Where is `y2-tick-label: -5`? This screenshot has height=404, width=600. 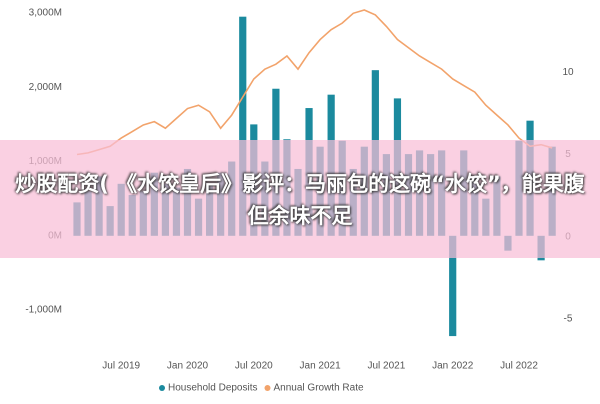
y2-tick-label: -5 is located at coordinates (568, 318).